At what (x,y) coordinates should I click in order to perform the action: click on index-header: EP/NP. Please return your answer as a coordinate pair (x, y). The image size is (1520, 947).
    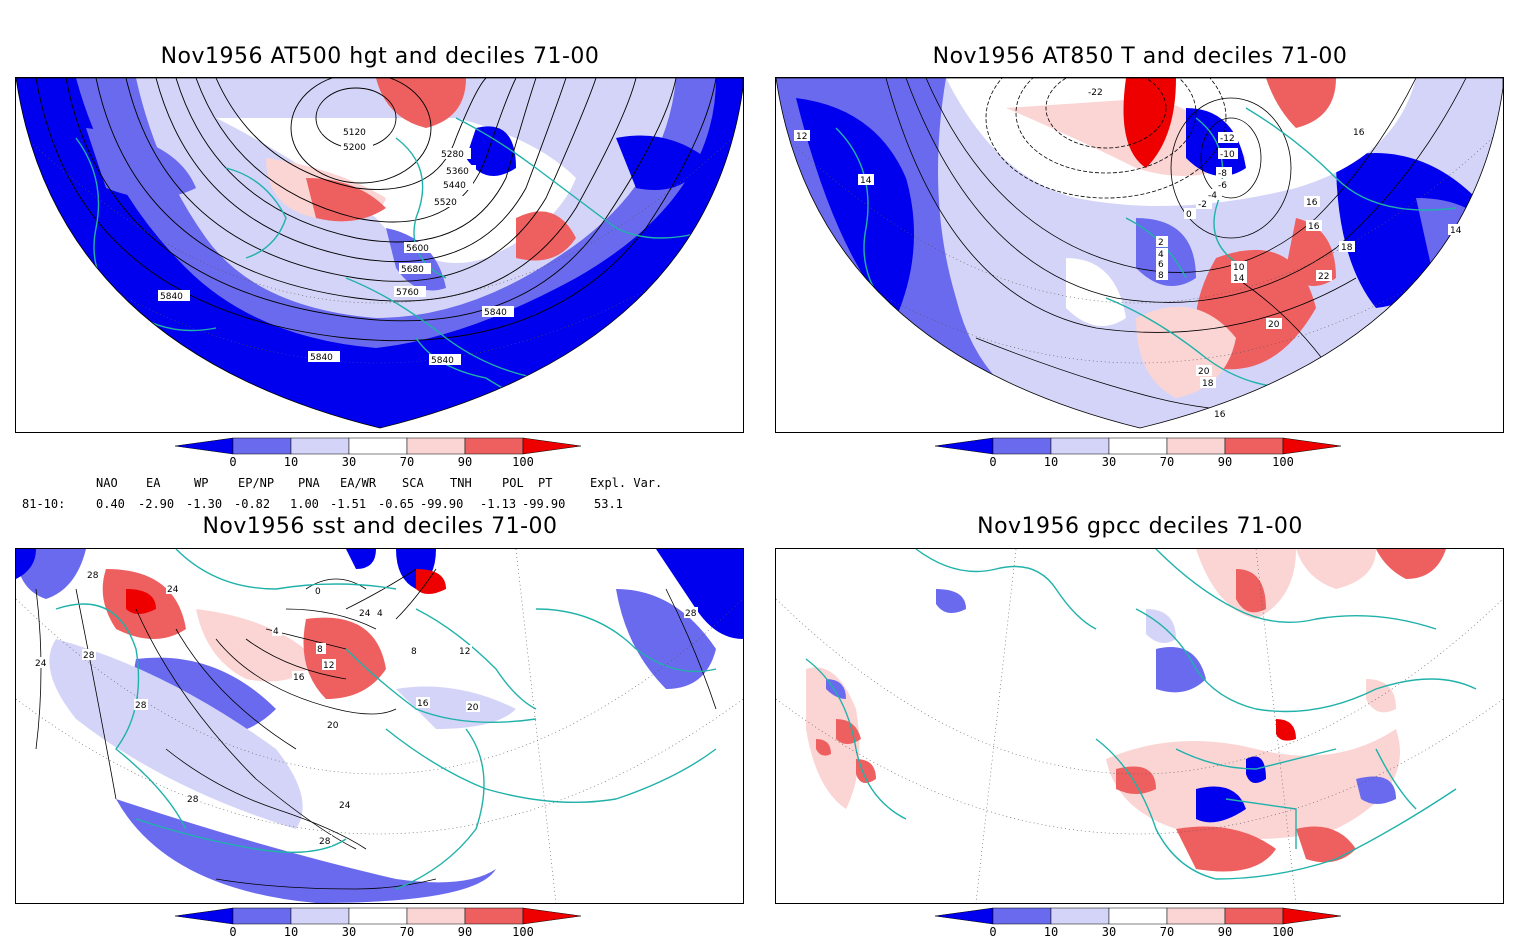
    Looking at the image, I should click on (256, 483).